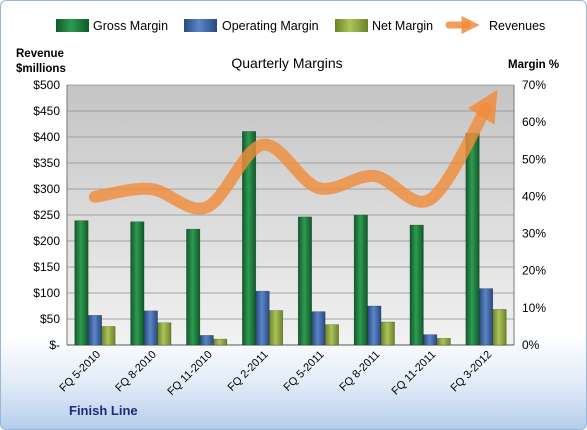 This screenshot has width=587, height=430. I want to click on category-label: FQ 5-2010, so click(80, 372).